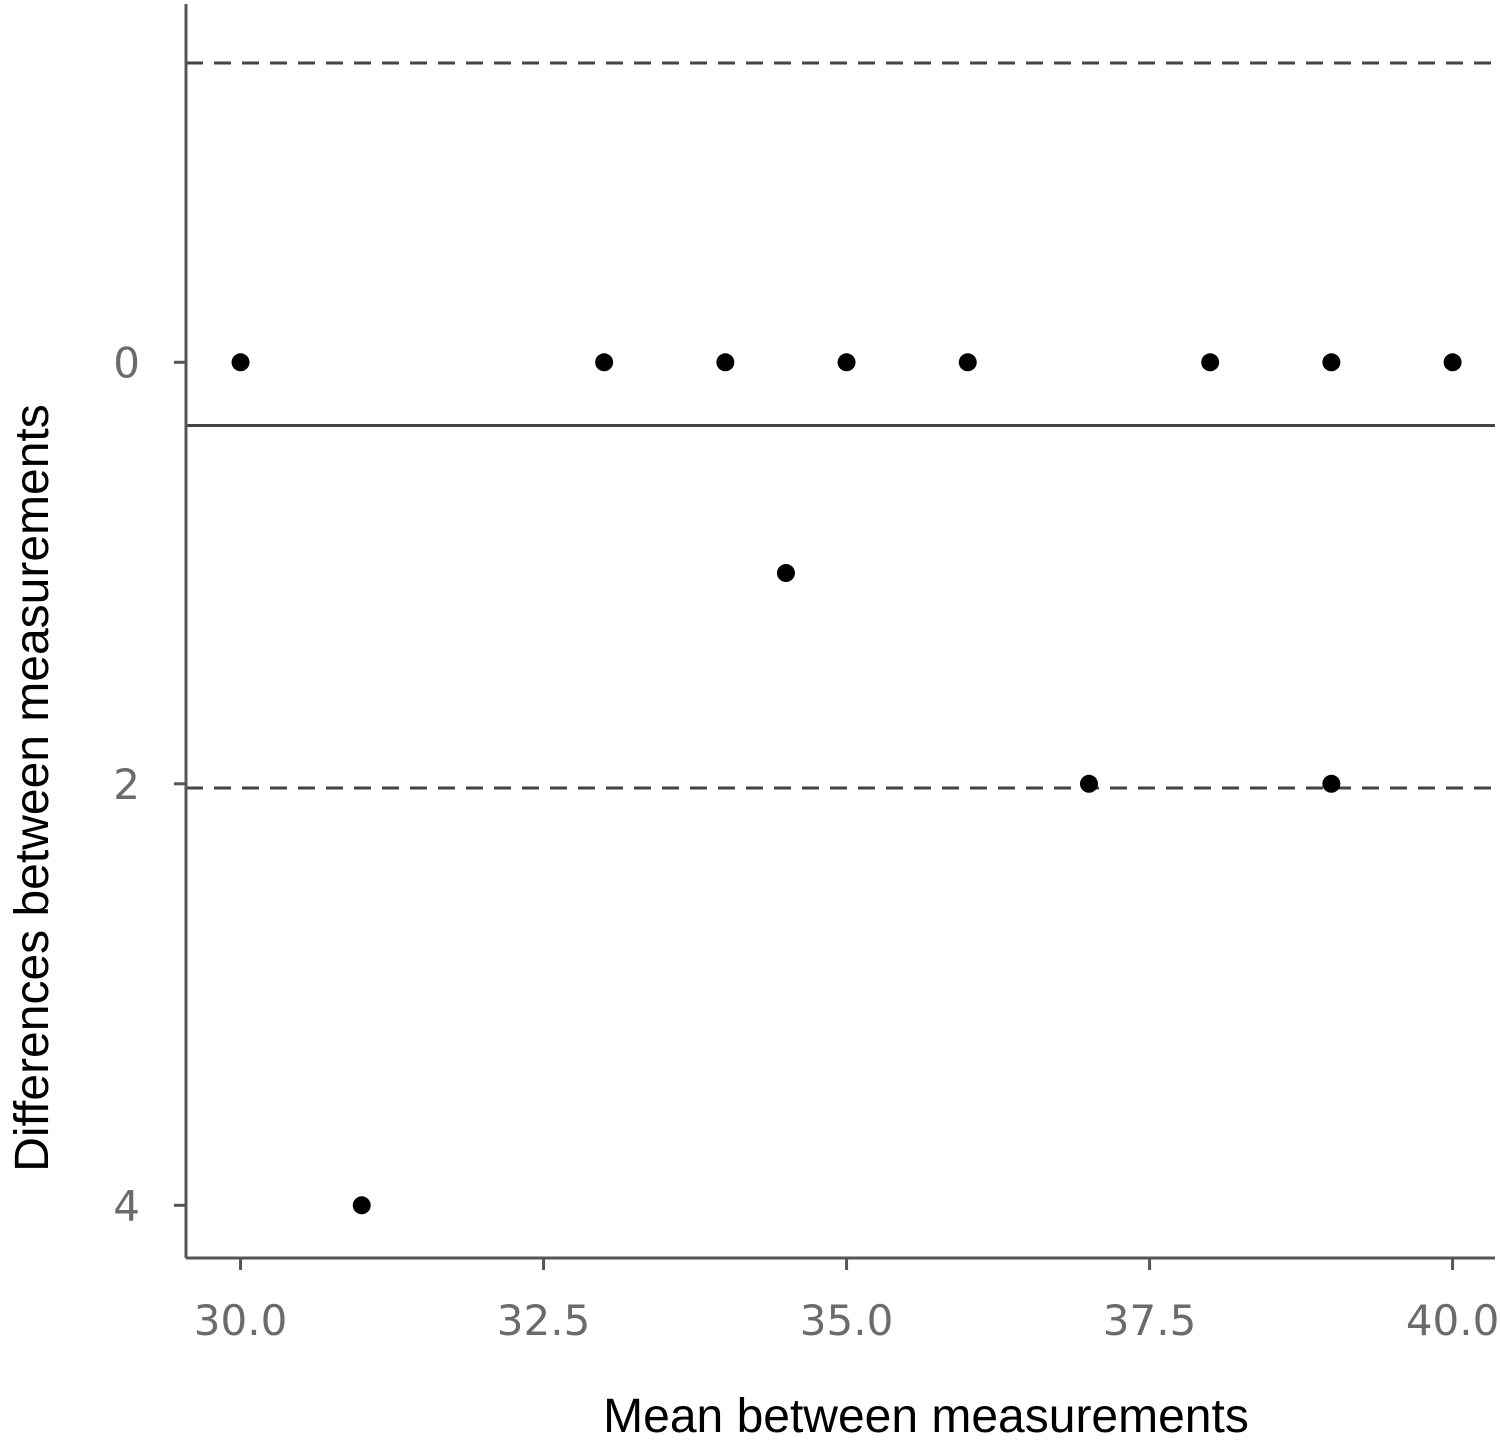  Describe the element at coordinates (544, 1320) in the screenshot. I see `x-tick-label: 32.5` at that location.